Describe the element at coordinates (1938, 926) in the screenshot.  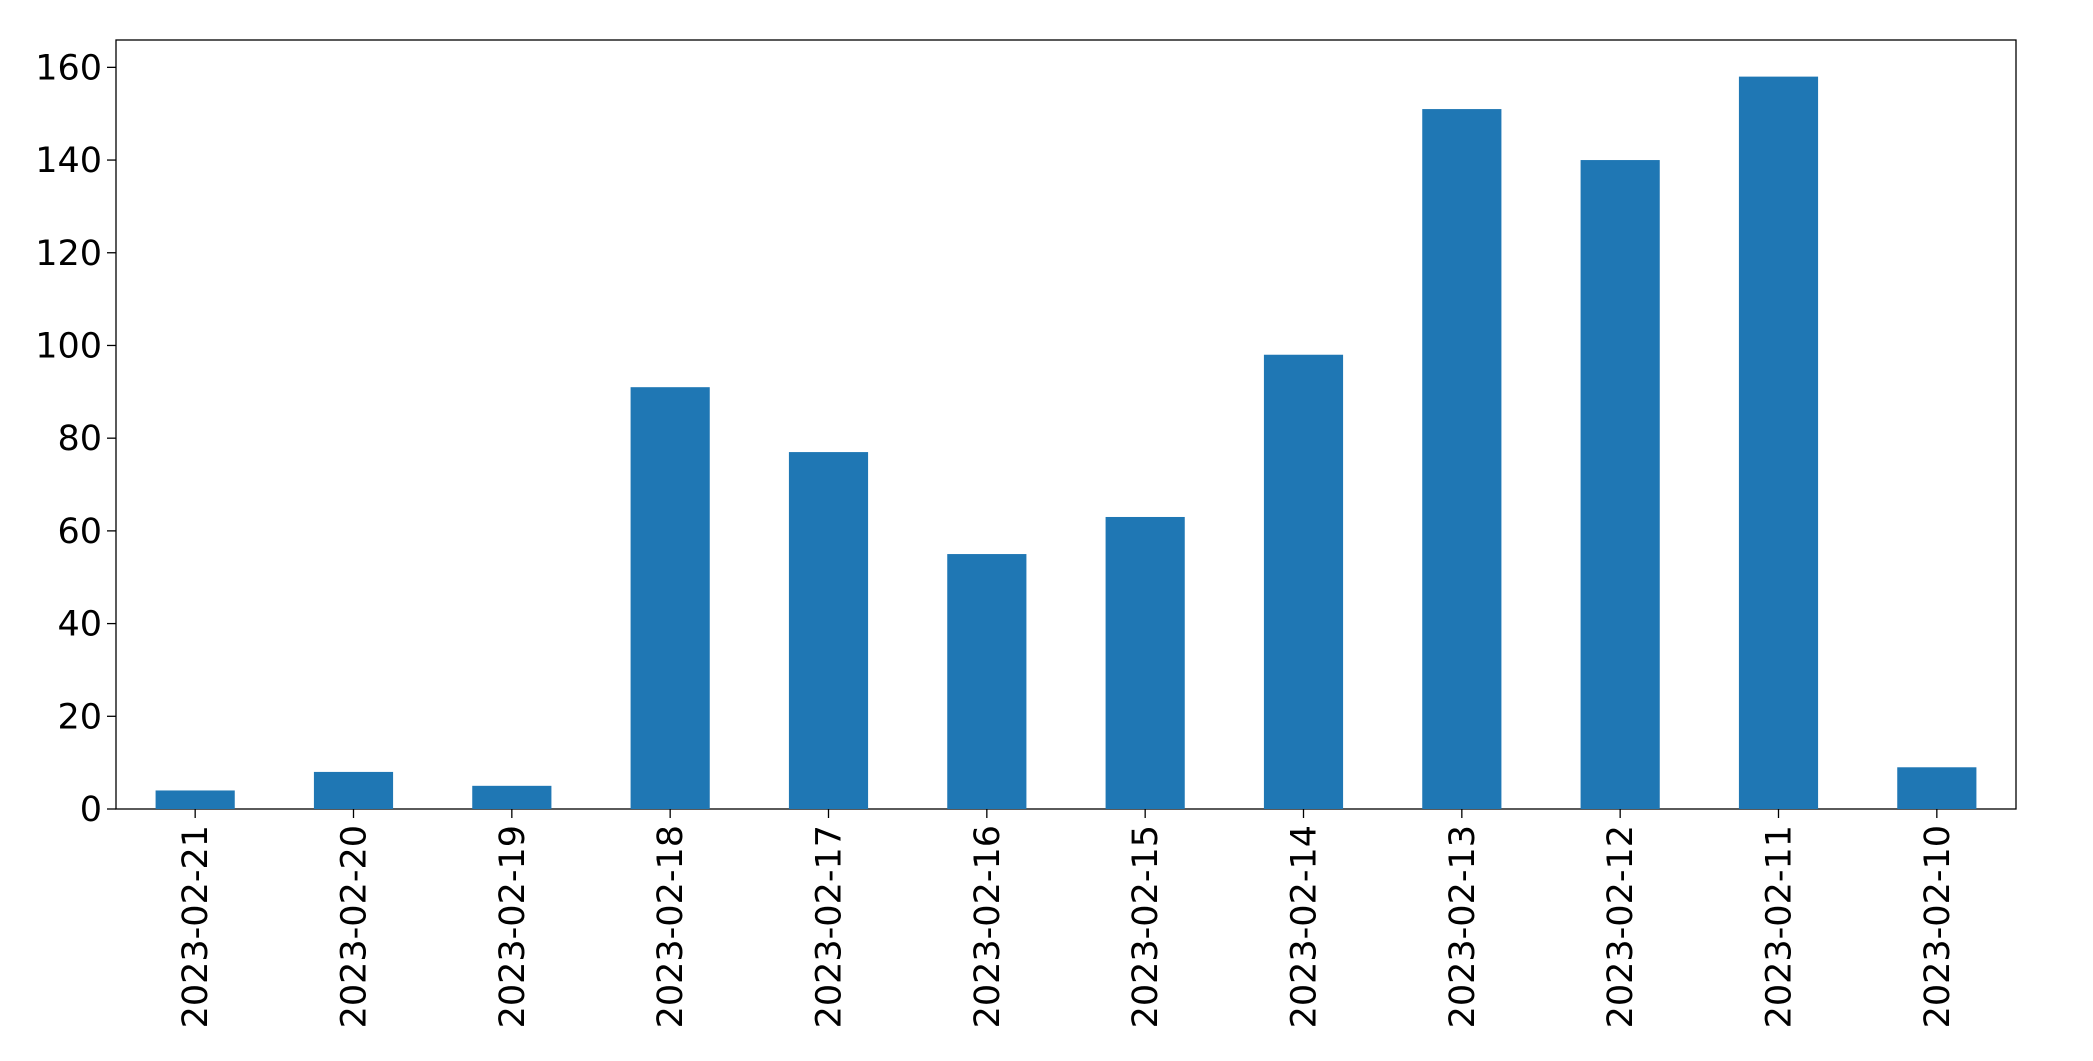
I see `x-tick-label: 2023-02-10` at that location.